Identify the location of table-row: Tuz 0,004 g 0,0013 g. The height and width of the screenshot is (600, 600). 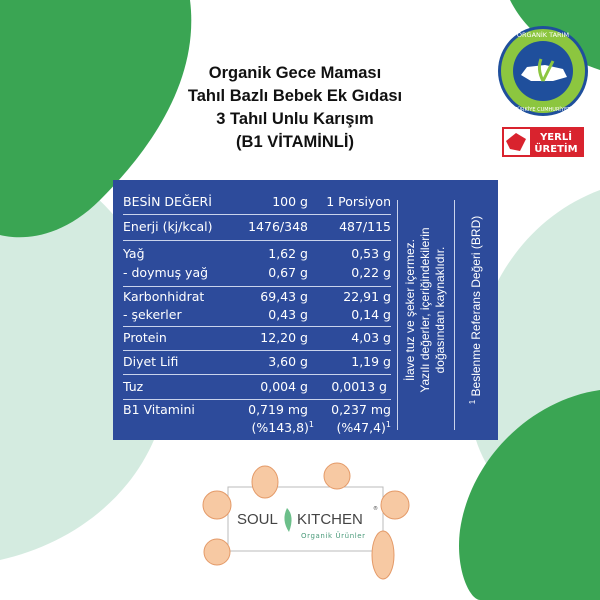
(255, 386).